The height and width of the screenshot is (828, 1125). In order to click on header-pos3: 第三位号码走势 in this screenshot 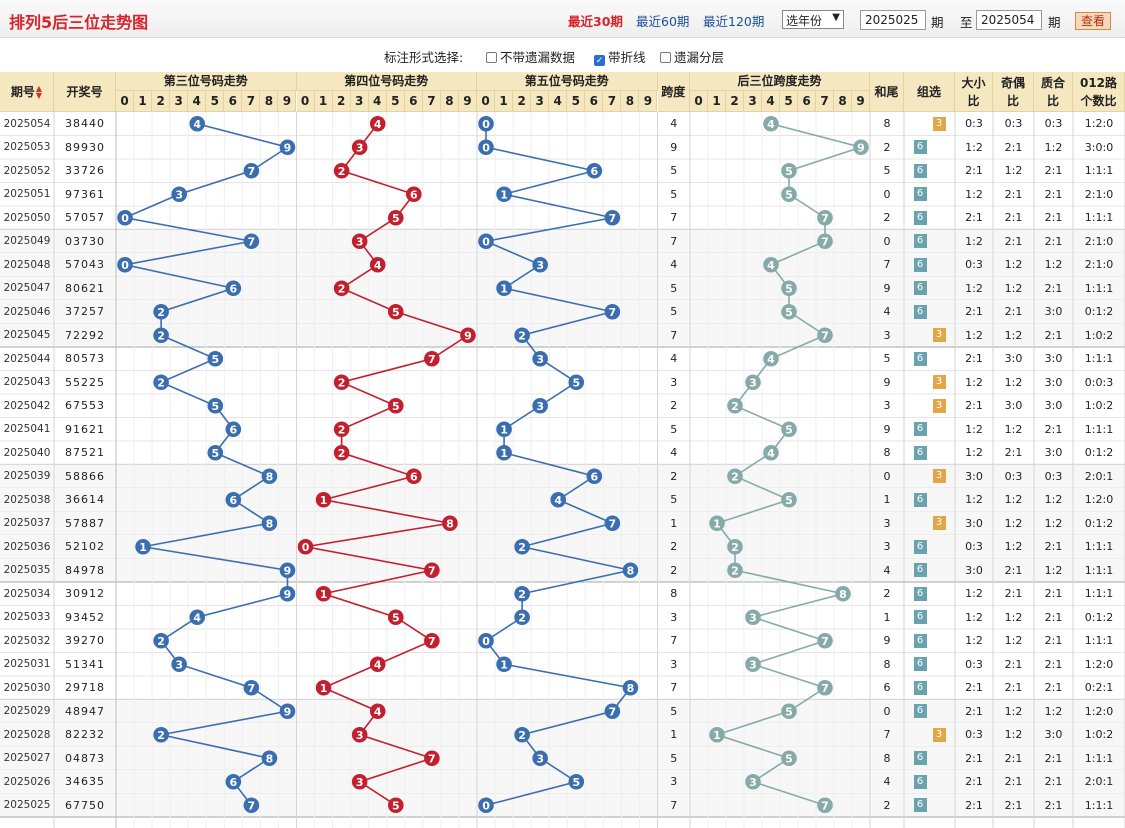, I will do `click(206, 81)`.